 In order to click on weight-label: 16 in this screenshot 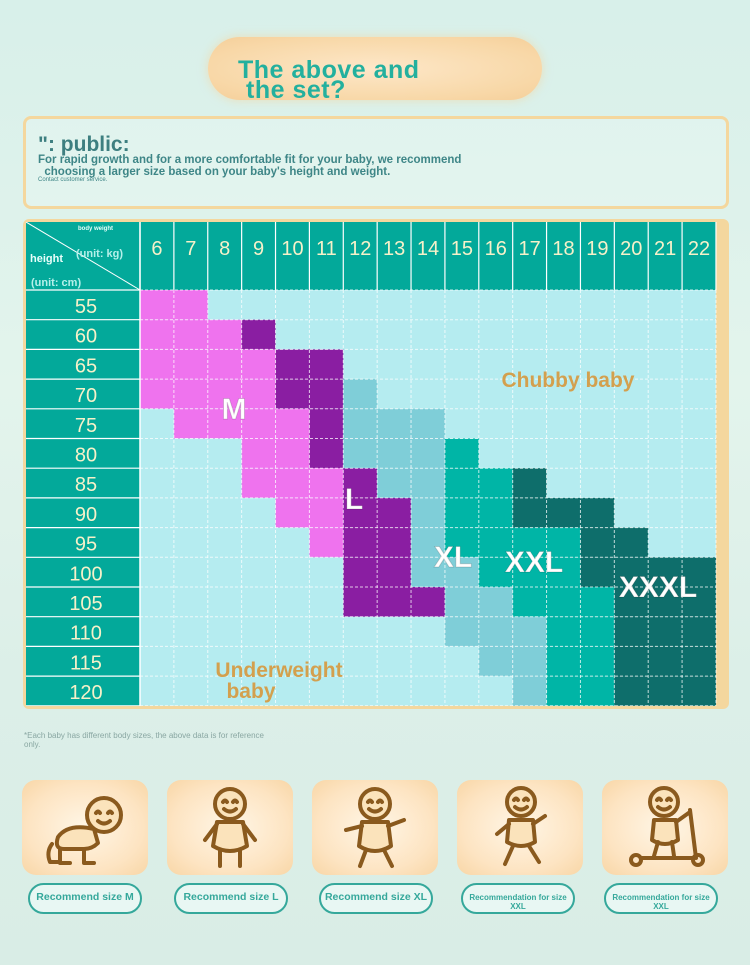, I will do `click(496, 249)`.